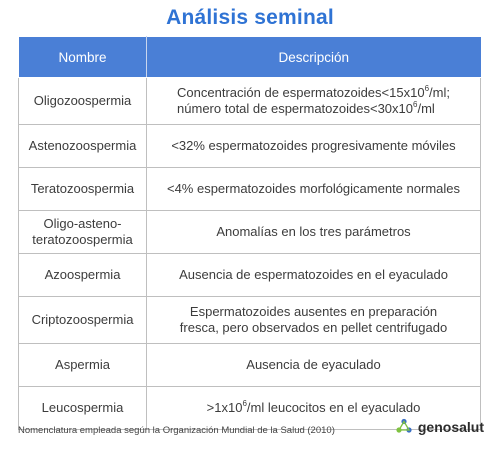 The image size is (500, 450). What do you see at coordinates (82, 146) in the screenshot?
I see `row-name: Astenozoospermia` at bounding box center [82, 146].